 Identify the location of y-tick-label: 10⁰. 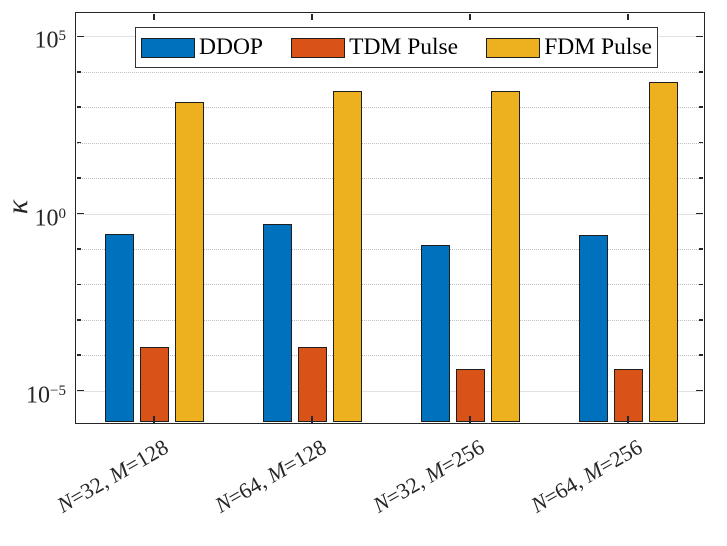
(50, 218).